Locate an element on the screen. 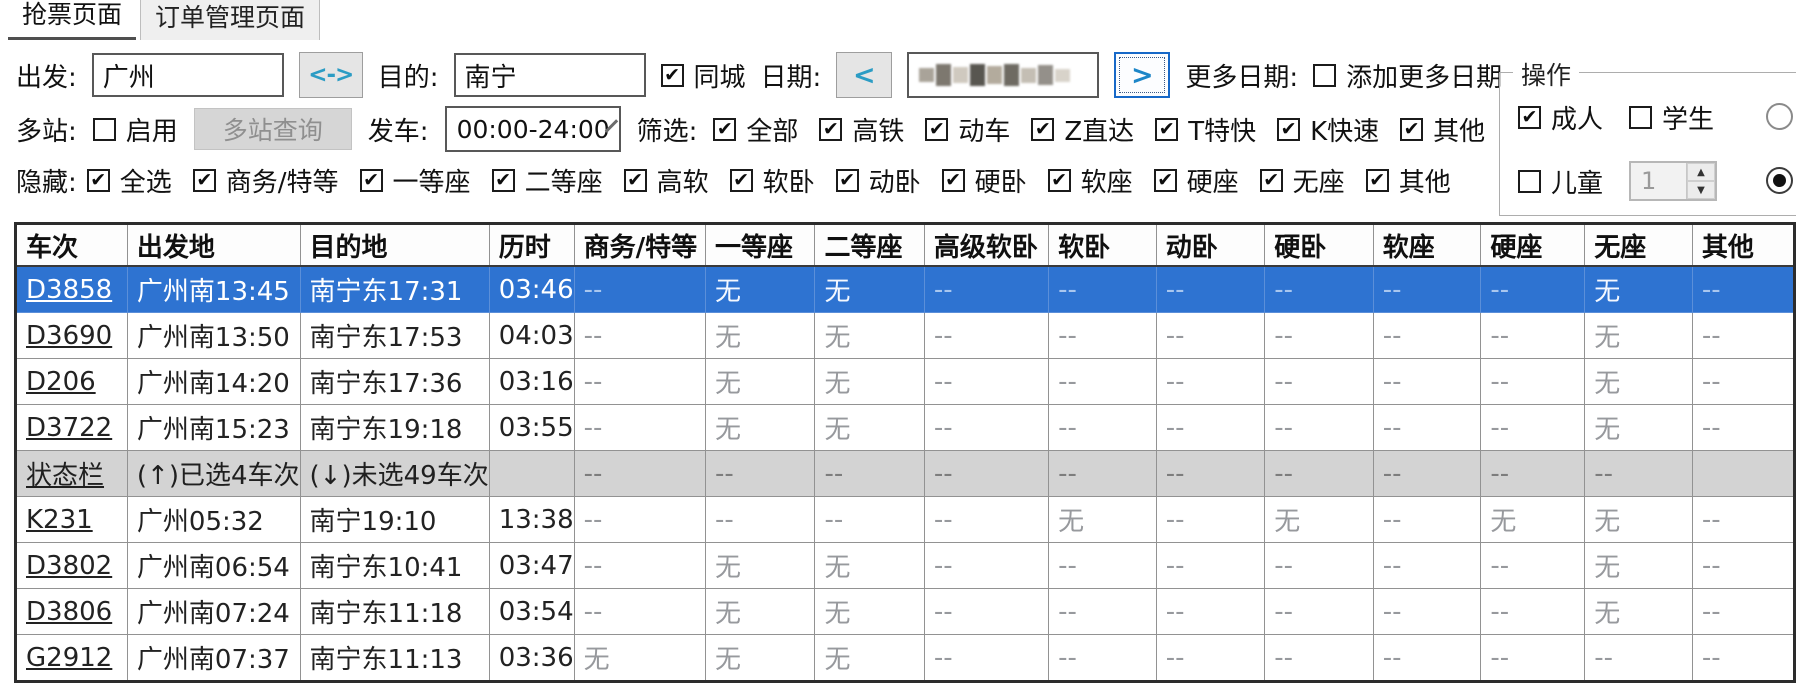 Image resolution: width=1796 pixels, height=690 pixels. train-number-link: D206 is located at coordinates (61, 381).